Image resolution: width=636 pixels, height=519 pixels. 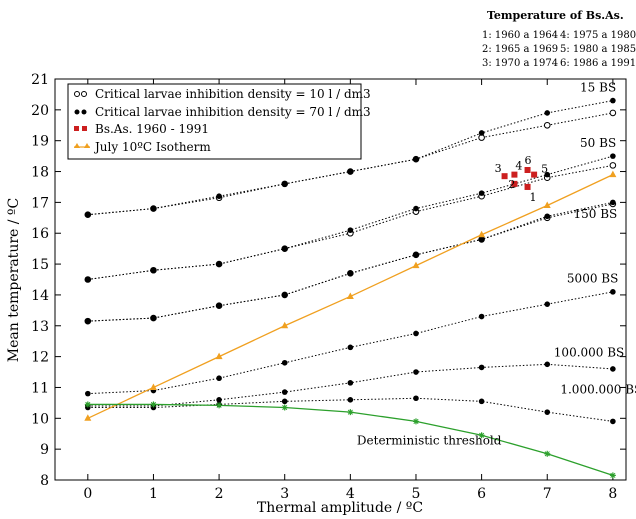 What do you see at coordinates (429, 441) in the screenshot?
I see `line-label: Deterministic threshold` at bounding box center [429, 441].